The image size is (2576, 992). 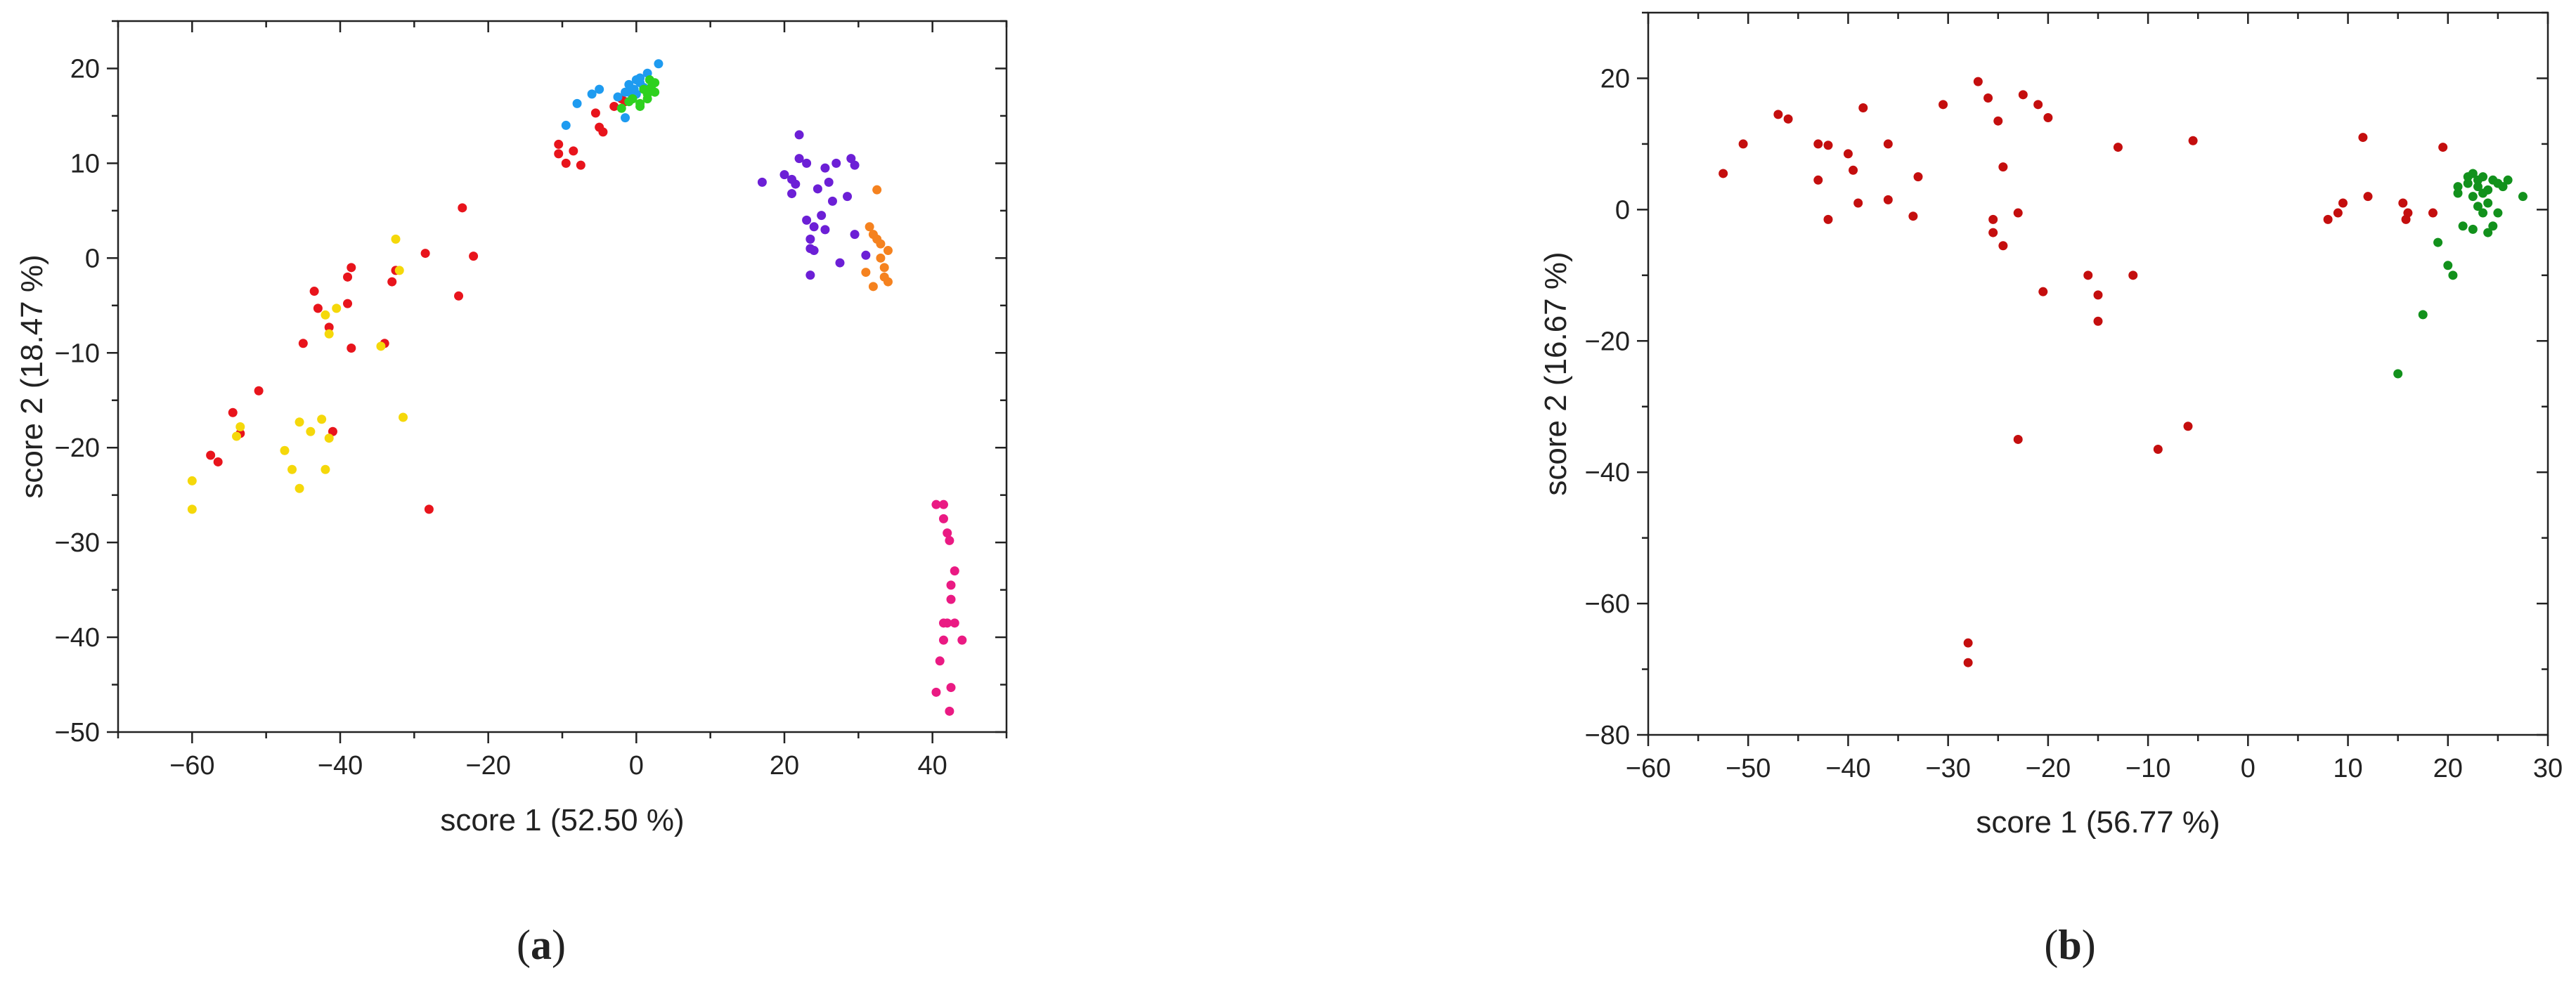 What do you see at coordinates (488, 766) in the screenshot?
I see `x-tick-label: −20` at bounding box center [488, 766].